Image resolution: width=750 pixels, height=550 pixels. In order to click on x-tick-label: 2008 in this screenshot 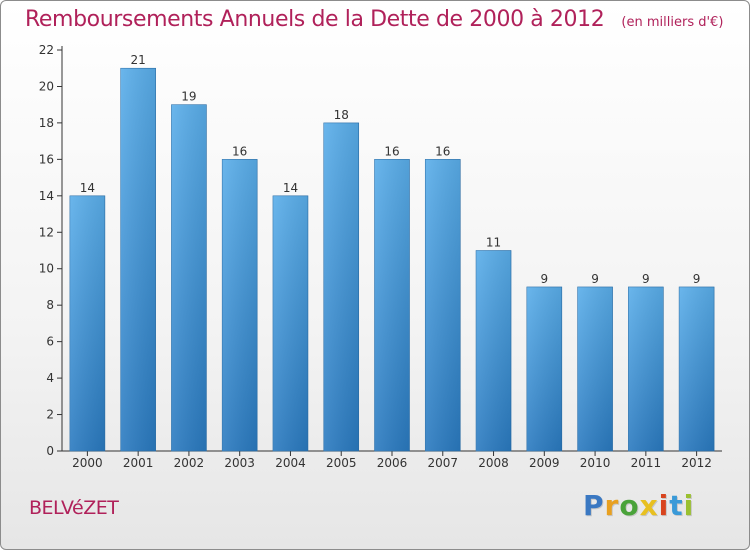, I will do `click(493, 463)`.